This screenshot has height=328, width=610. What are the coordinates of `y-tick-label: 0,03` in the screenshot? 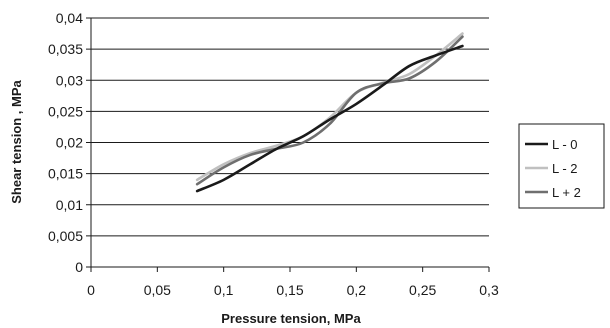 It's located at (69, 80).